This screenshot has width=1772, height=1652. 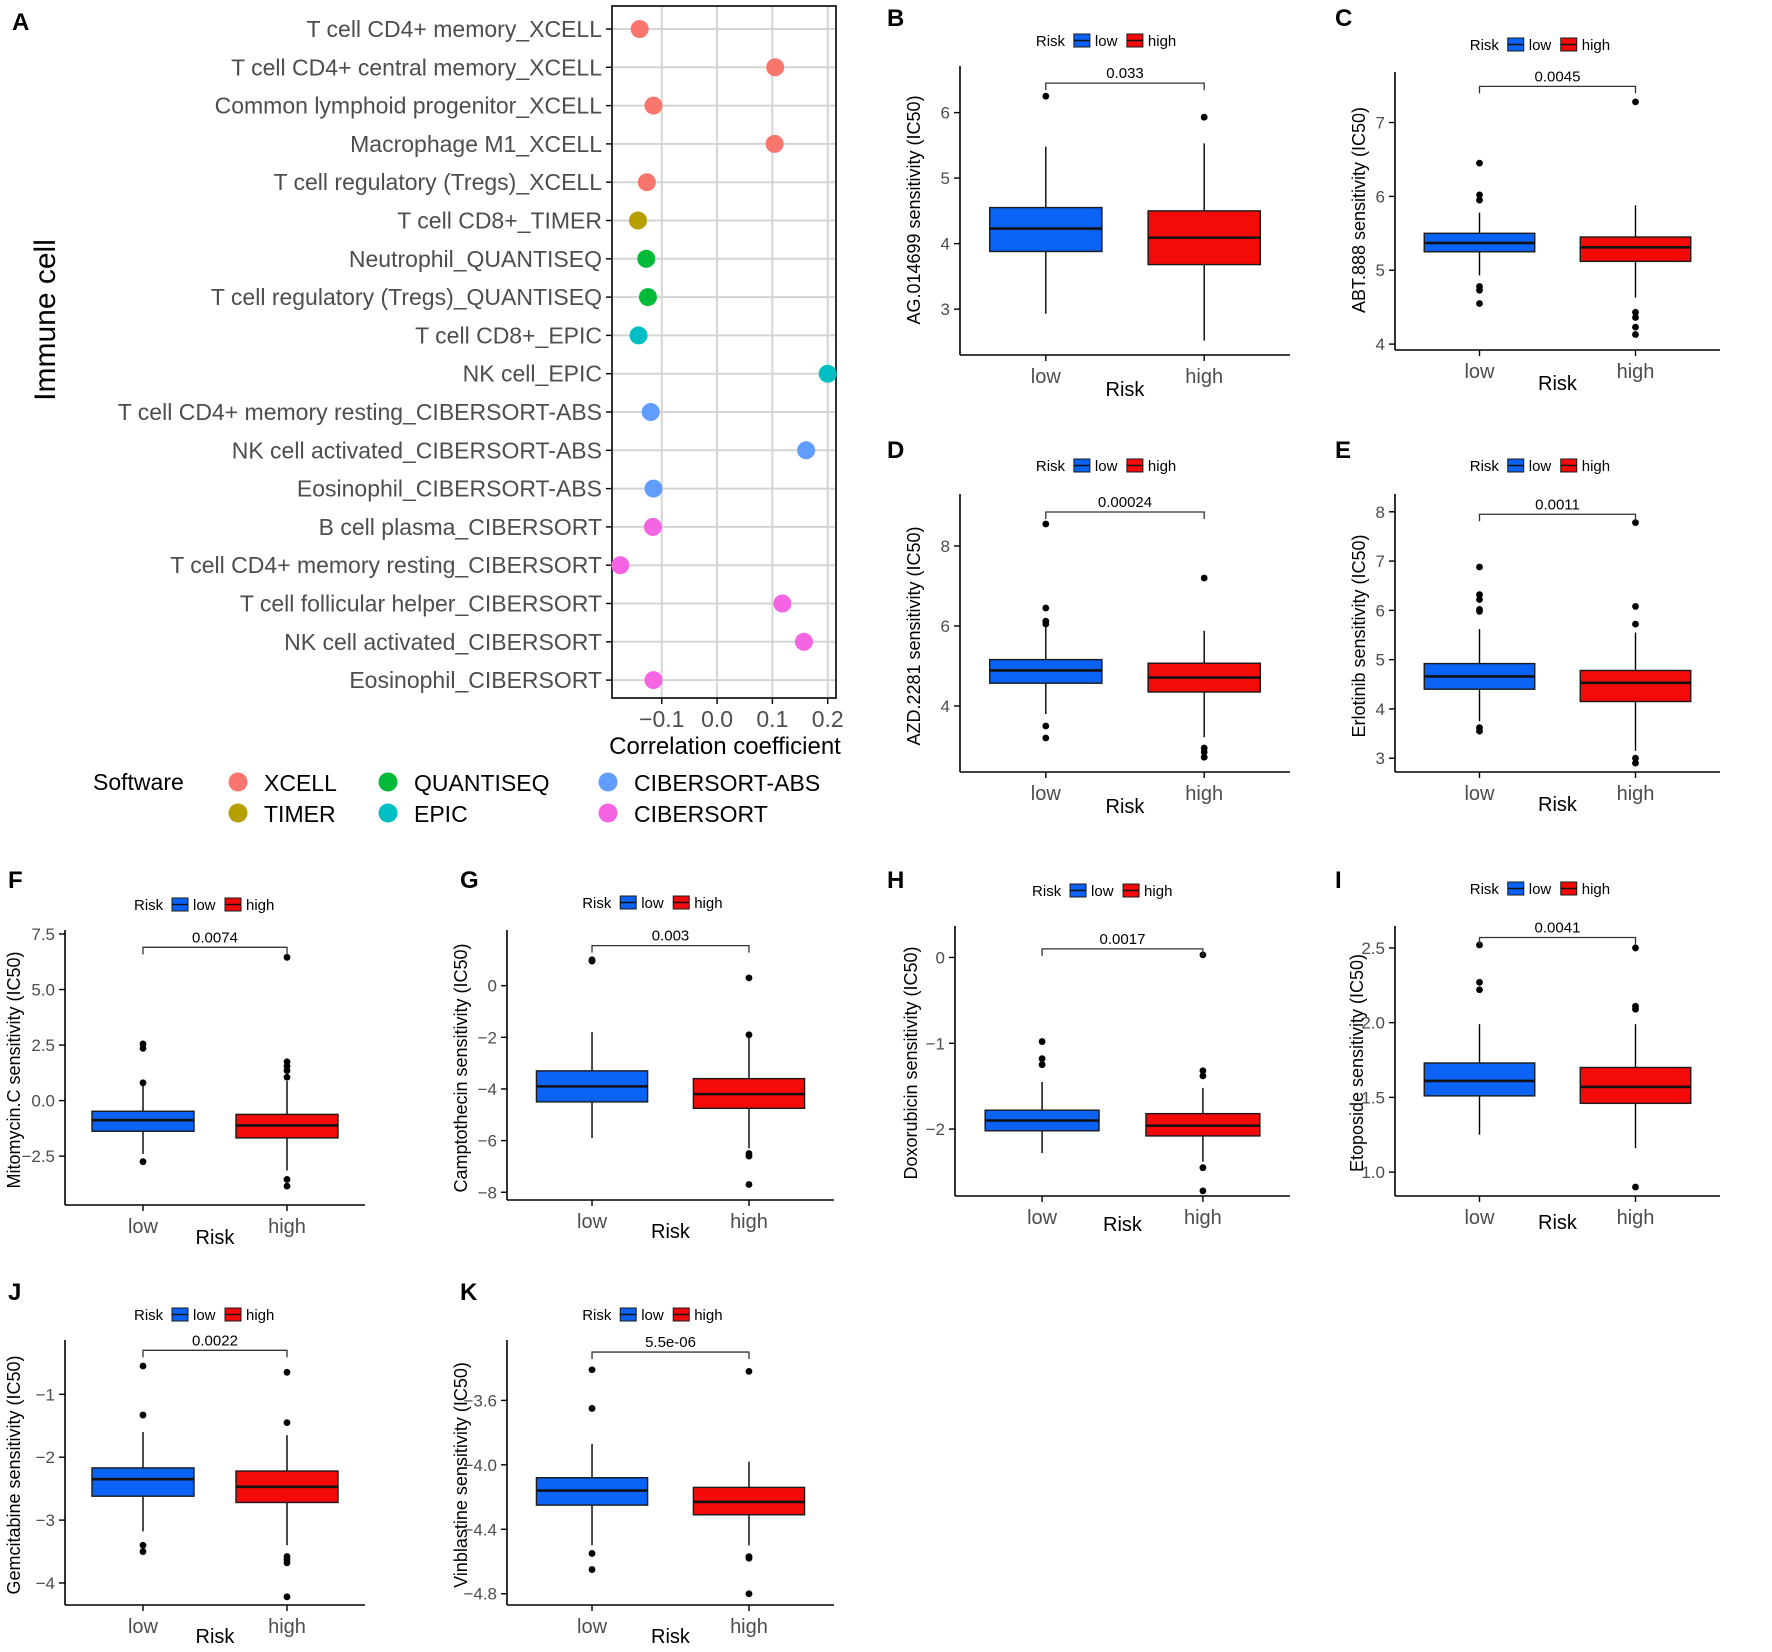 What do you see at coordinates (1373, 1023) in the screenshot?
I see `y-tick-label: 2.0` at bounding box center [1373, 1023].